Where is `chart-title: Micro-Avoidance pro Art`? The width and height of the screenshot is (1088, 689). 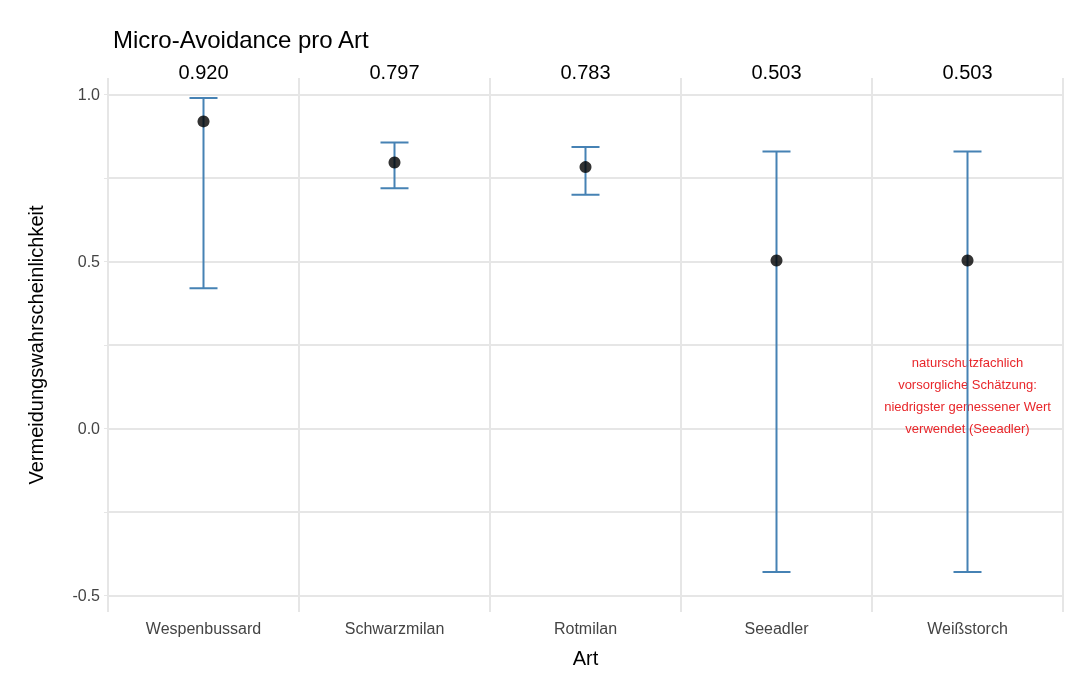
chart-title: Micro-Avoidance pro Art is located at coordinates (241, 39).